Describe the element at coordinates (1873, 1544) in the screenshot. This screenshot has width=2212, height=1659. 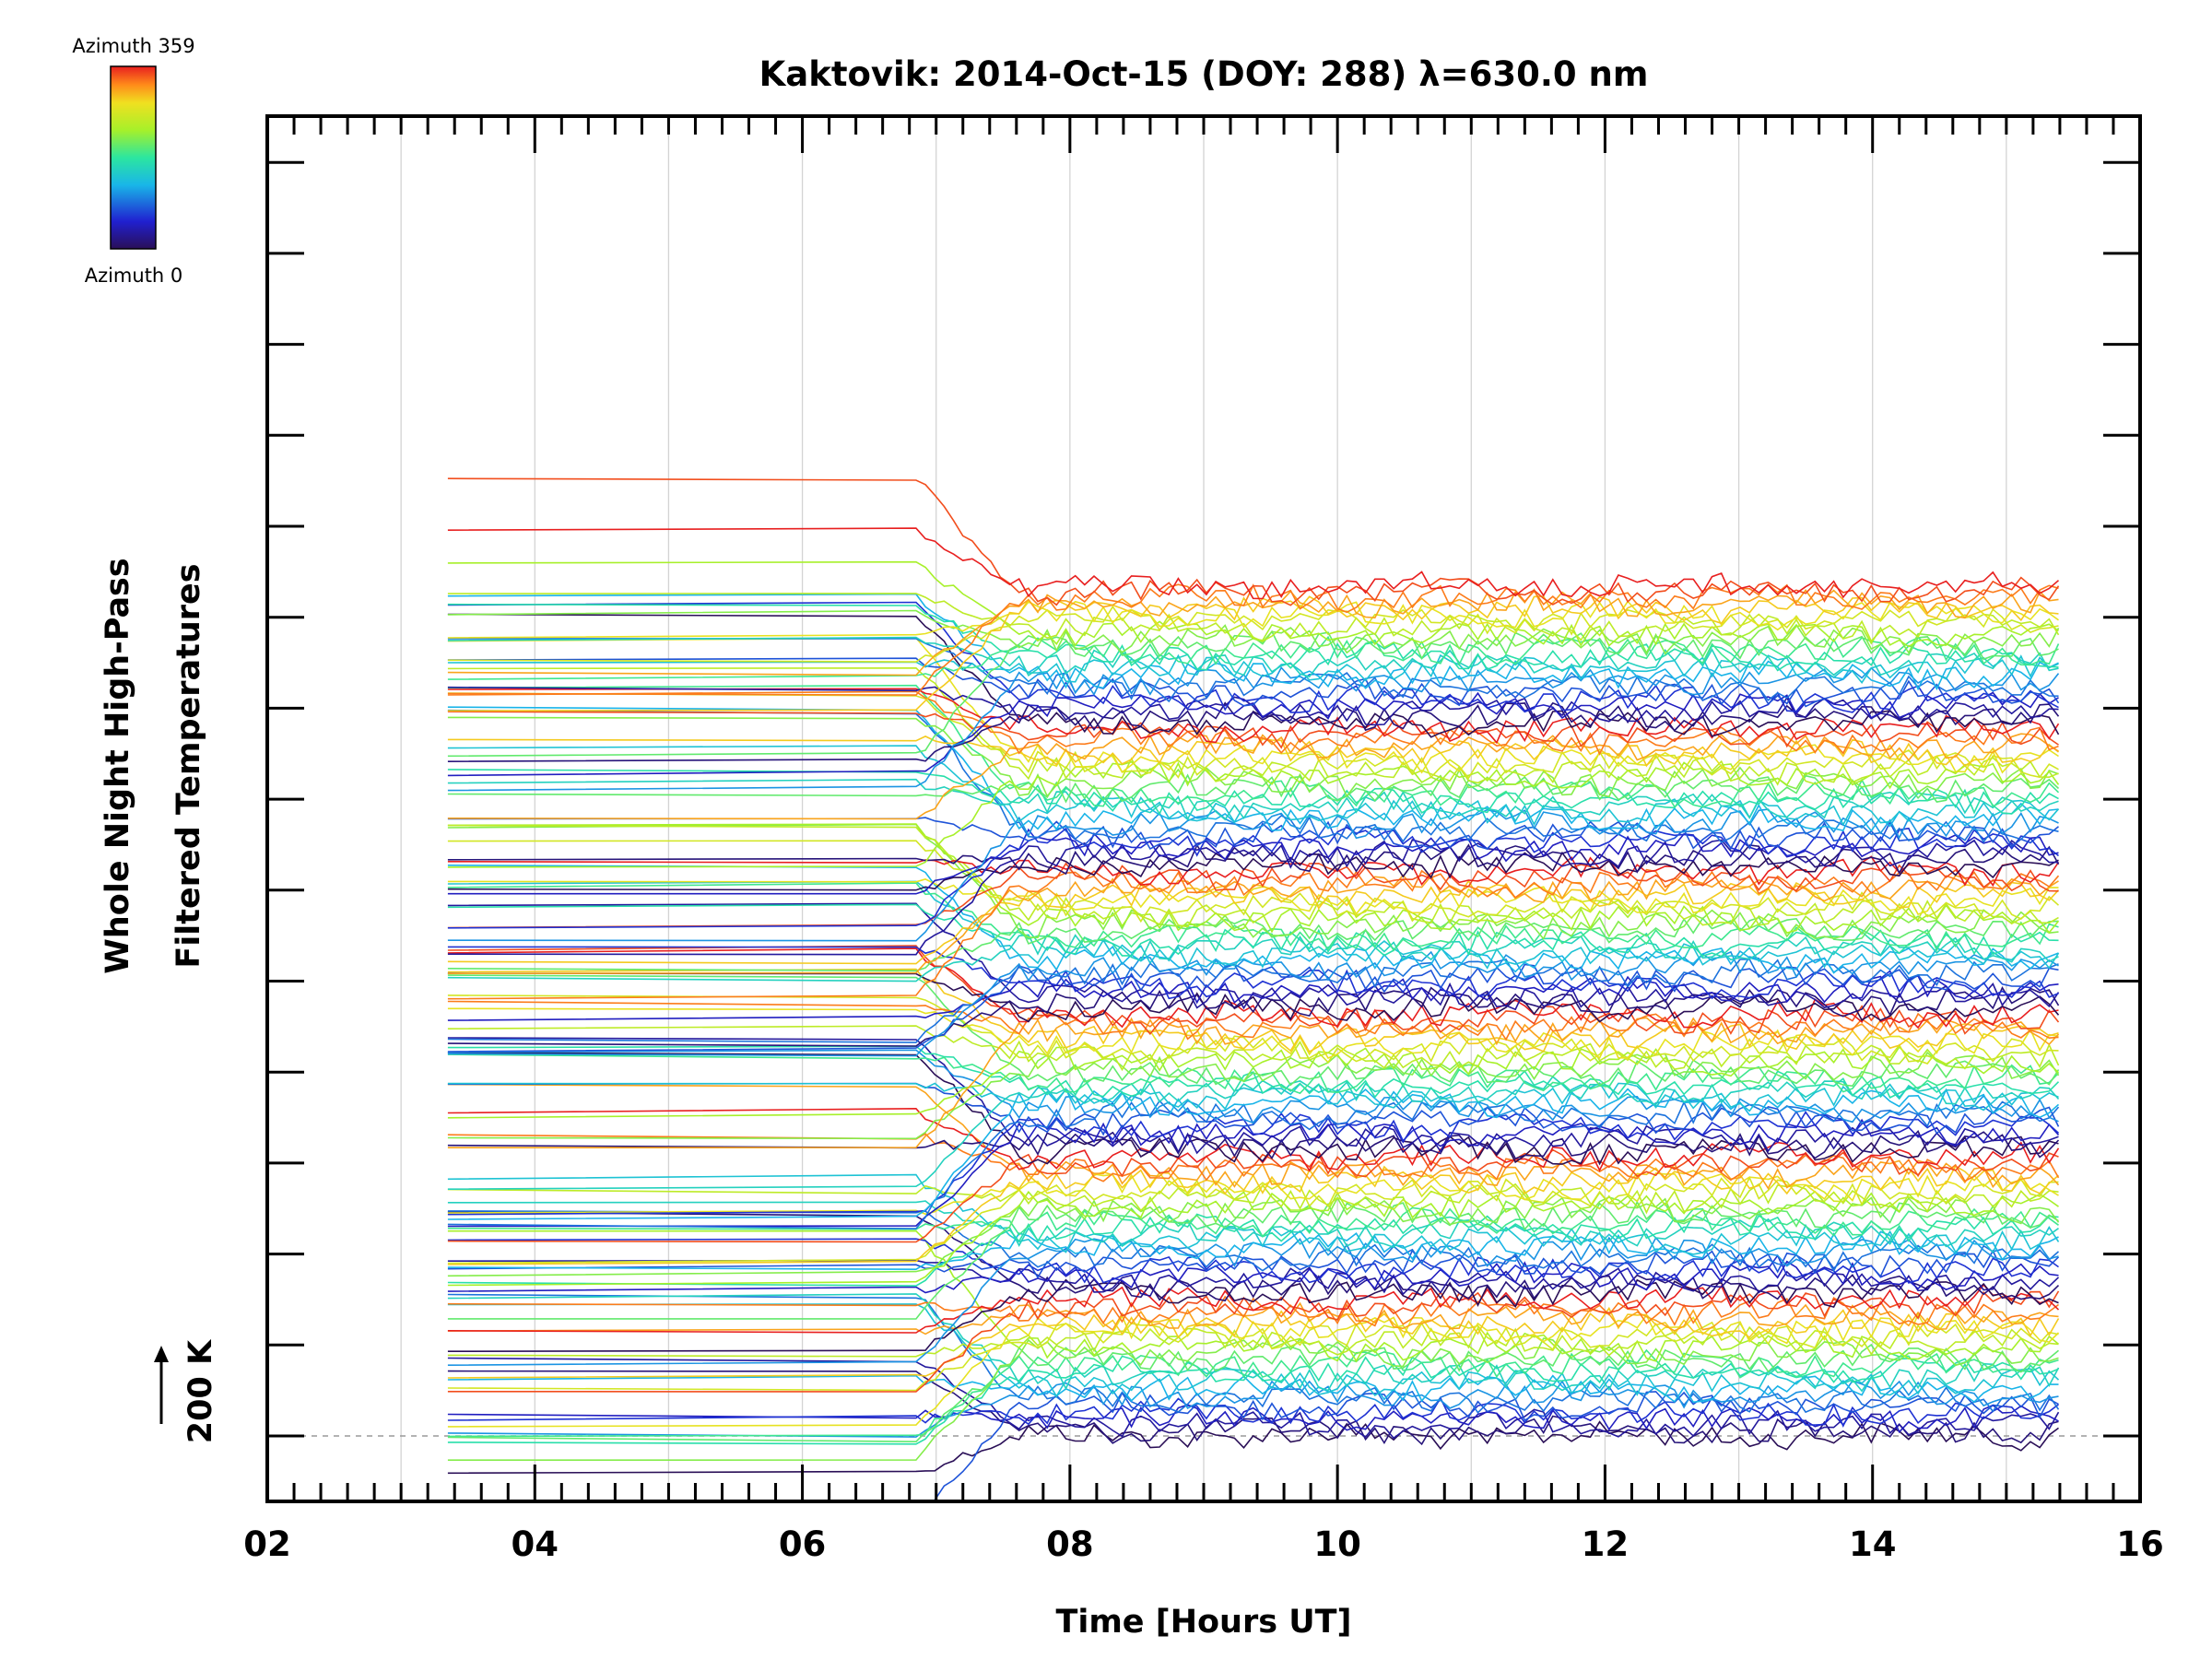
I see `x-tick-label: 14` at that location.